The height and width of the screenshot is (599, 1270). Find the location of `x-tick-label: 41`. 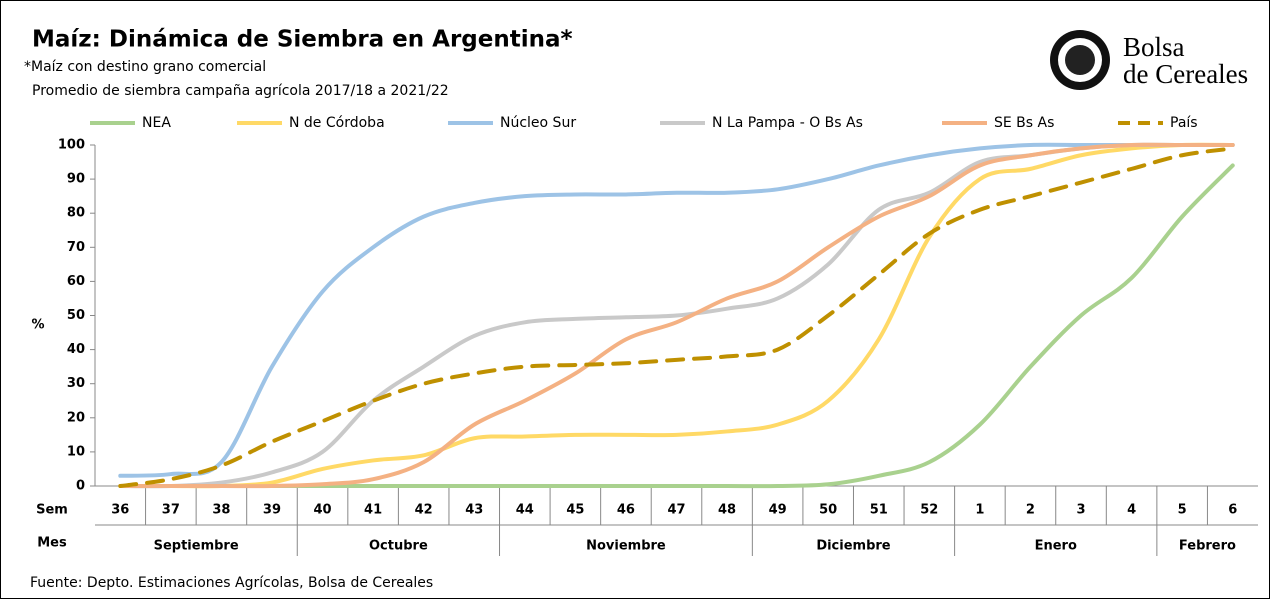

x-tick-label: 41 is located at coordinates (373, 510).